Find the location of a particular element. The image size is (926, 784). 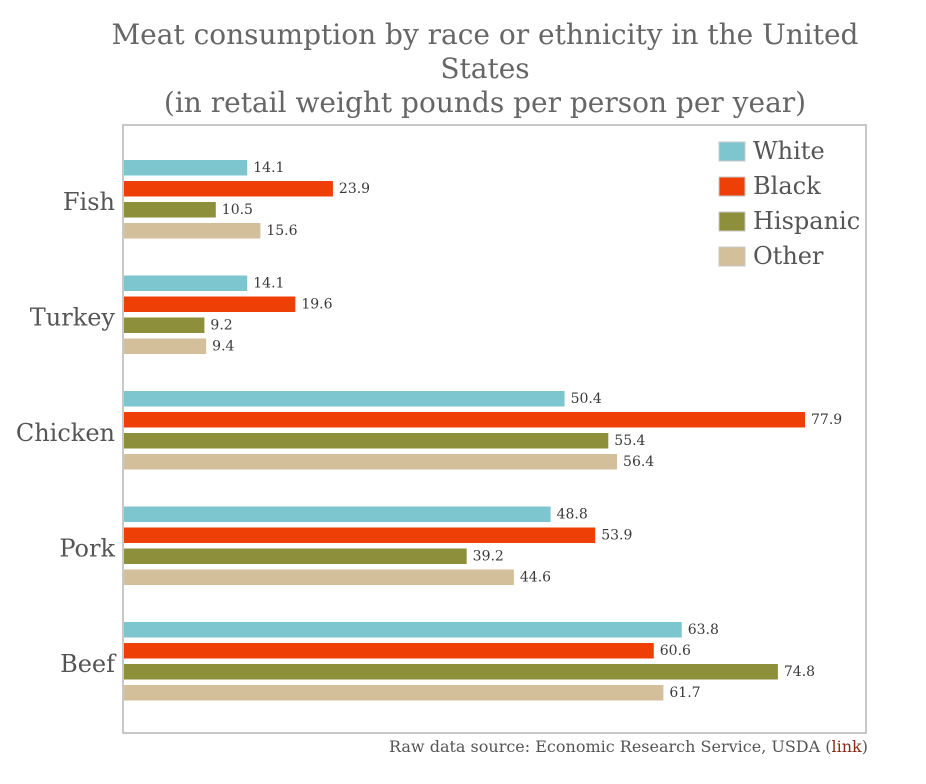

bar-pork-white is located at coordinates (337, 514).